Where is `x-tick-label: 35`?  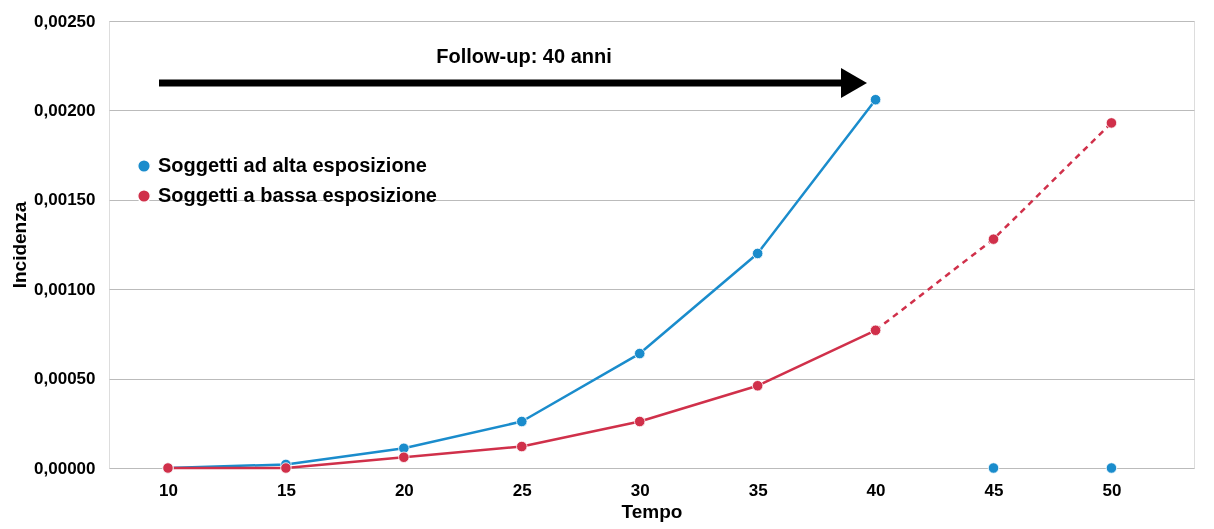 x-tick-label: 35 is located at coordinates (758, 490).